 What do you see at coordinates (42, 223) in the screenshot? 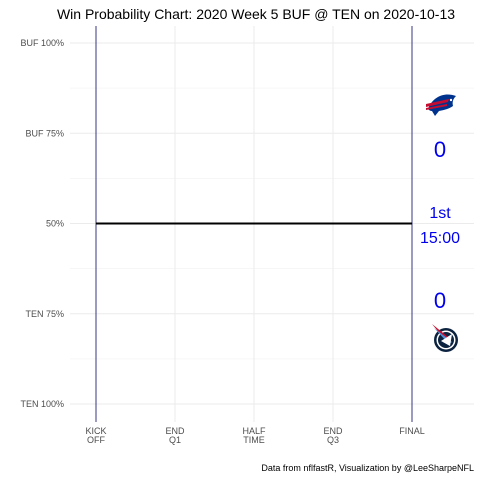
I see `y-axis-tick-labels: BUF 100% BUF 75% 50% TEN 75% TEN 100%` at bounding box center [42, 223].